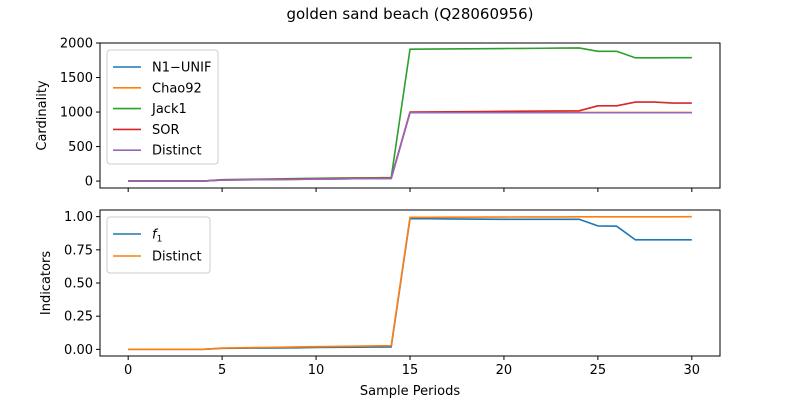 The width and height of the screenshot is (800, 404). I want to click on y-tick-label: 500, so click(80, 147).